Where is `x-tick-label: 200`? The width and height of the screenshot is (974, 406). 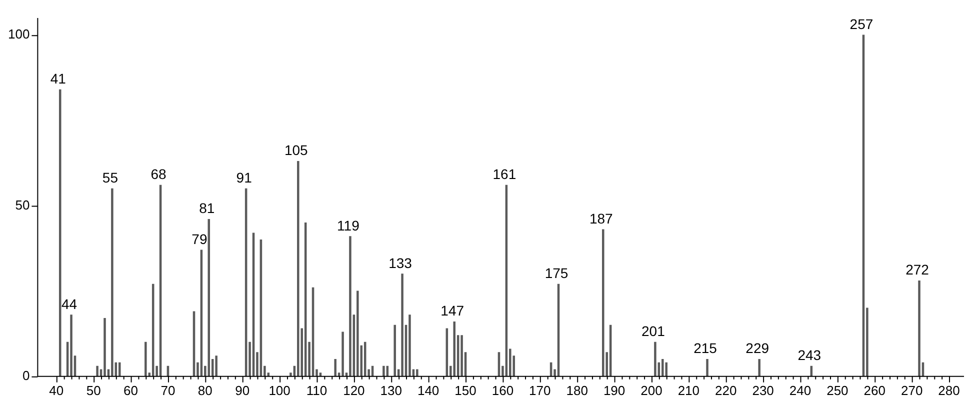 x-tick-label: 200 is located at coordinates (651, 390).